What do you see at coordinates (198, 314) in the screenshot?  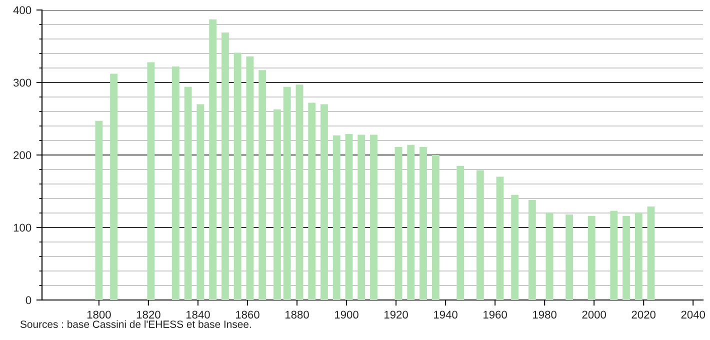 I see `x-tick-label: 1840` at bounding box center [198, 314].